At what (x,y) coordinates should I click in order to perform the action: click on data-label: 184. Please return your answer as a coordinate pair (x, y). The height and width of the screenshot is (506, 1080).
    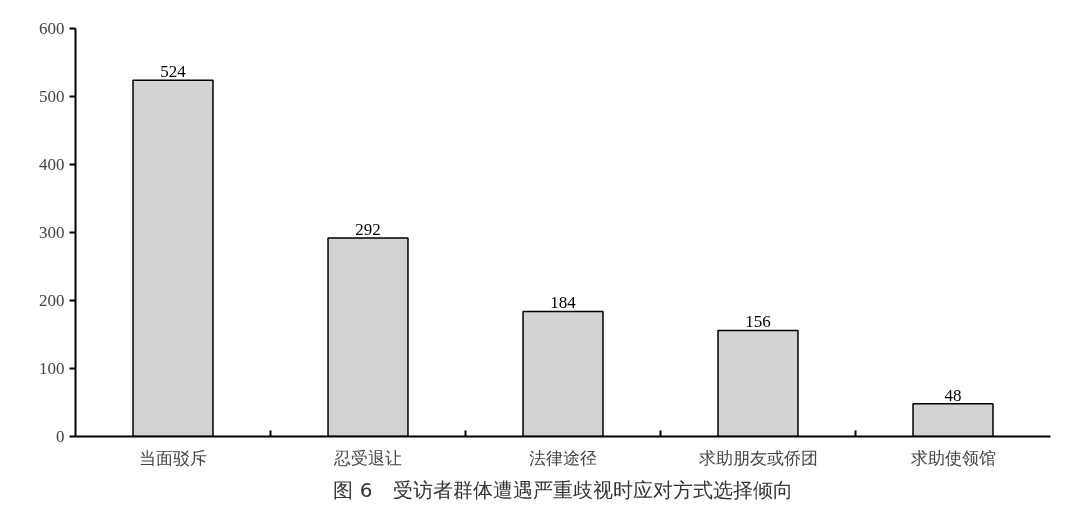
    Looking at the image, I should click on (563, 303).